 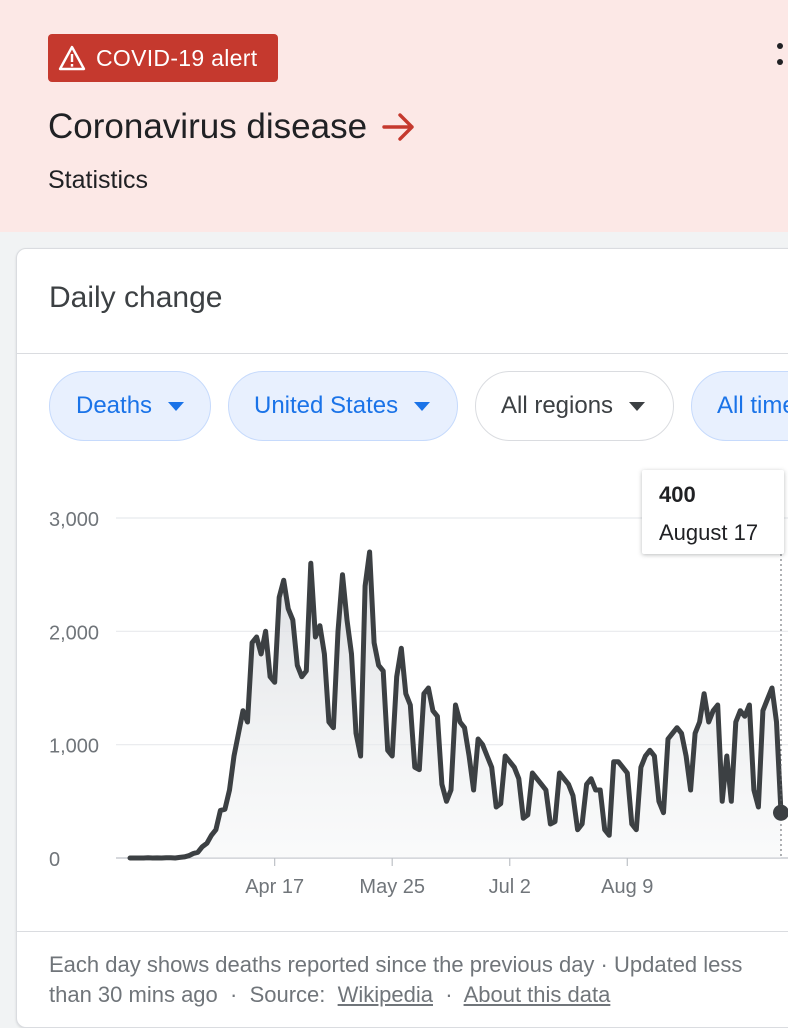 I want to click on about-data-link: About this data, so click(x=537, y=994).